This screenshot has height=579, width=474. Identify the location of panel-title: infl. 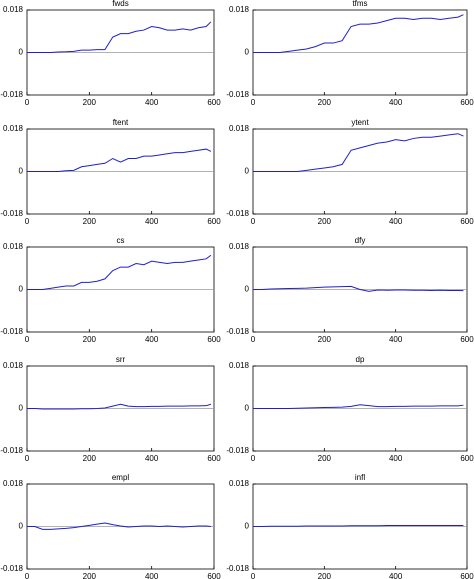
(360, 477).